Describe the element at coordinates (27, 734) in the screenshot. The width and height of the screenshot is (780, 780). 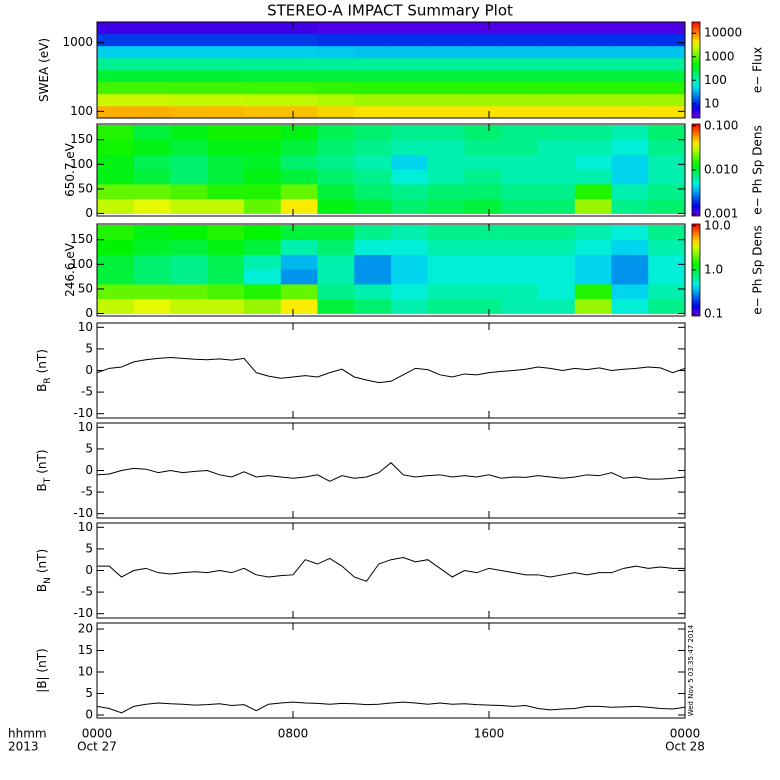
I see `x-axis-label: hhmm` at that location.